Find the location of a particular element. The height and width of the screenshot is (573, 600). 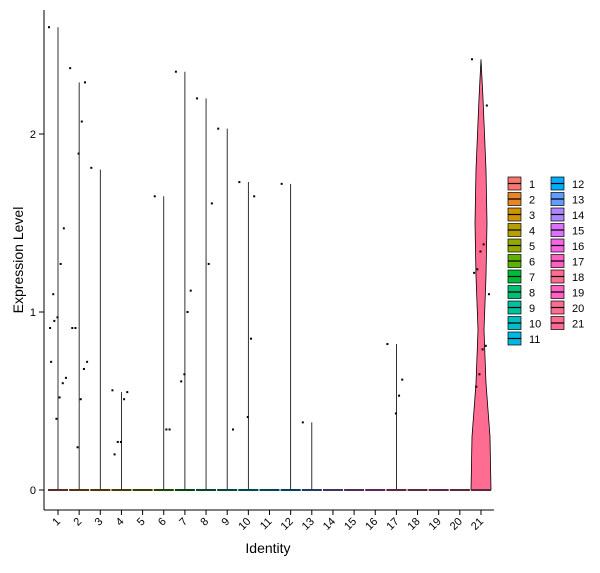

legend-label-4: 4 is located at coordinates (532, 232).